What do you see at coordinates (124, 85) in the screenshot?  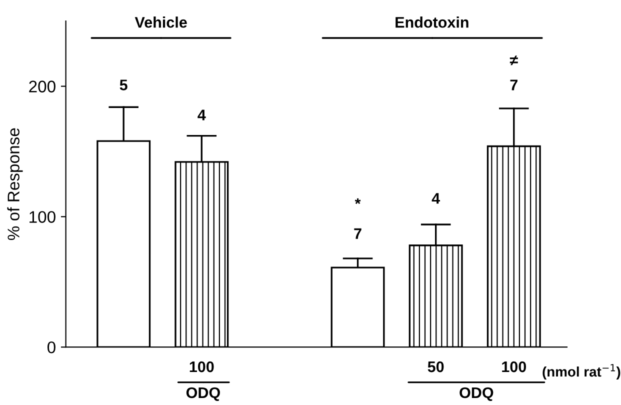 I see `annotation: 5` at bounding box center [124, 85].